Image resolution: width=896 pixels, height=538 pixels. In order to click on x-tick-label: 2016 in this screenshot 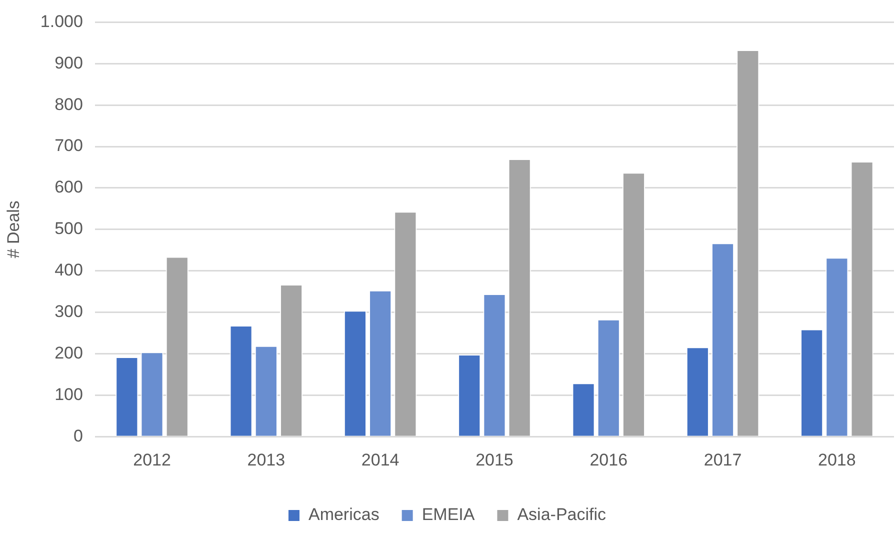, I will do `click(609, 460)`.